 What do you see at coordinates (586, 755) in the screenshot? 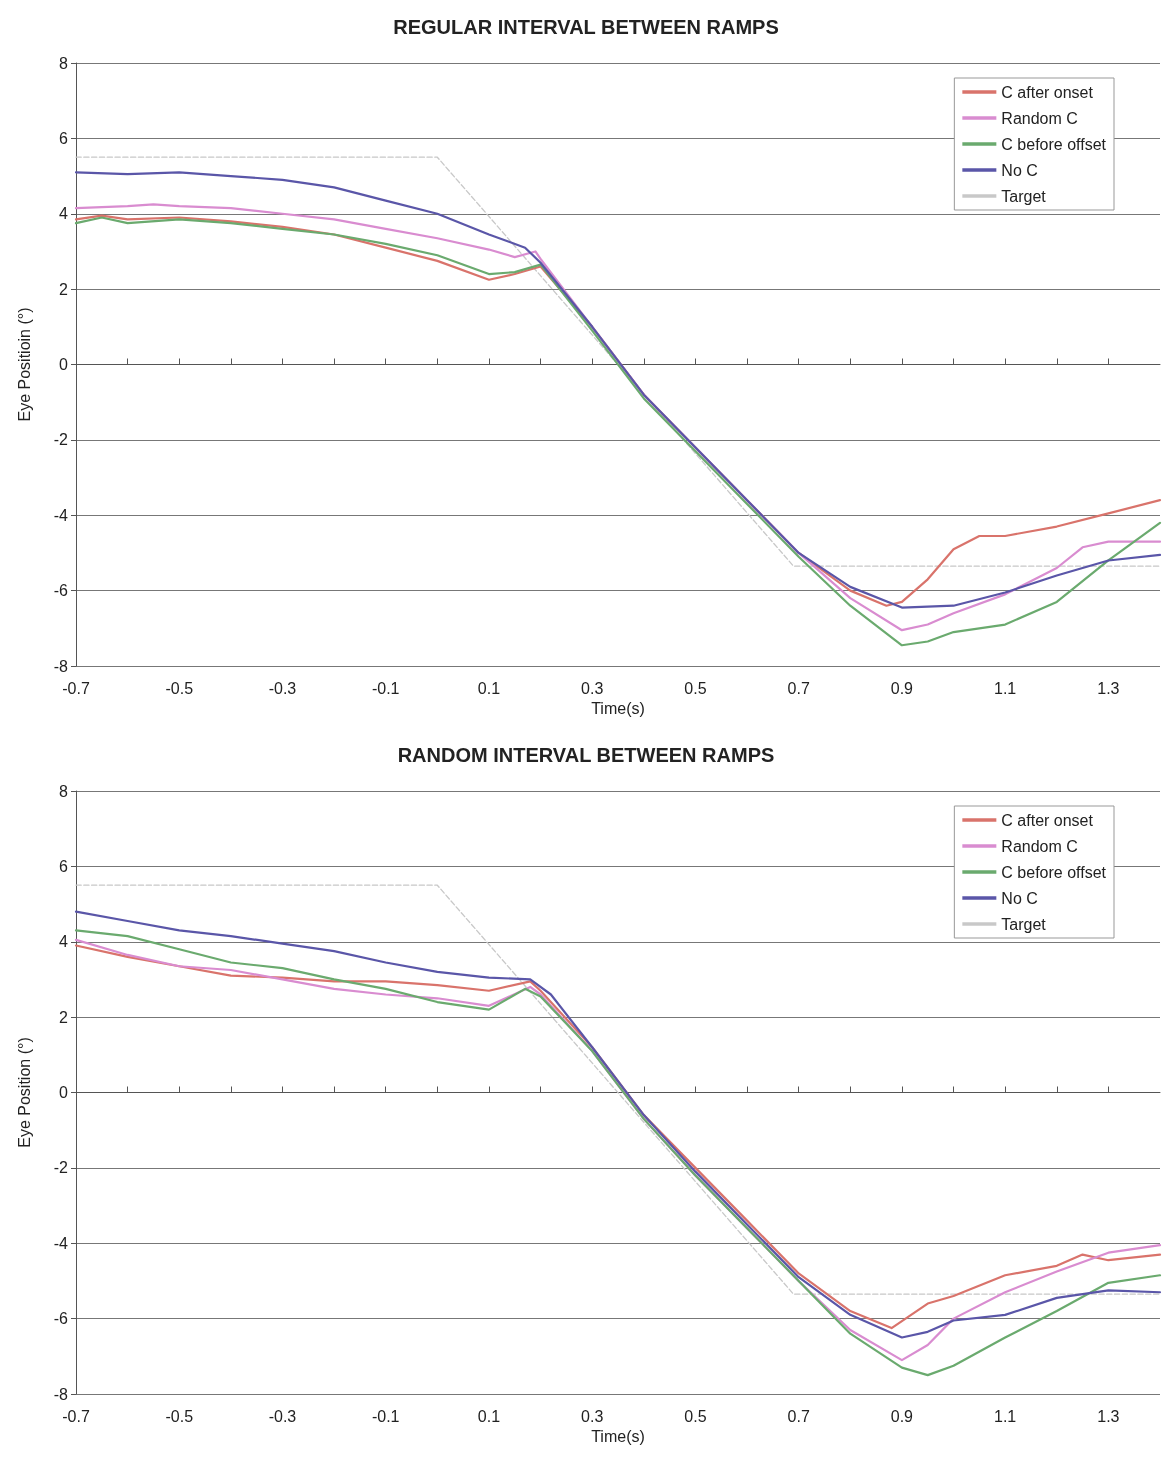
I see `chart-title: RANDOM INTERVAL BETWEEN RAMPS` at bounding box center [586, 755].